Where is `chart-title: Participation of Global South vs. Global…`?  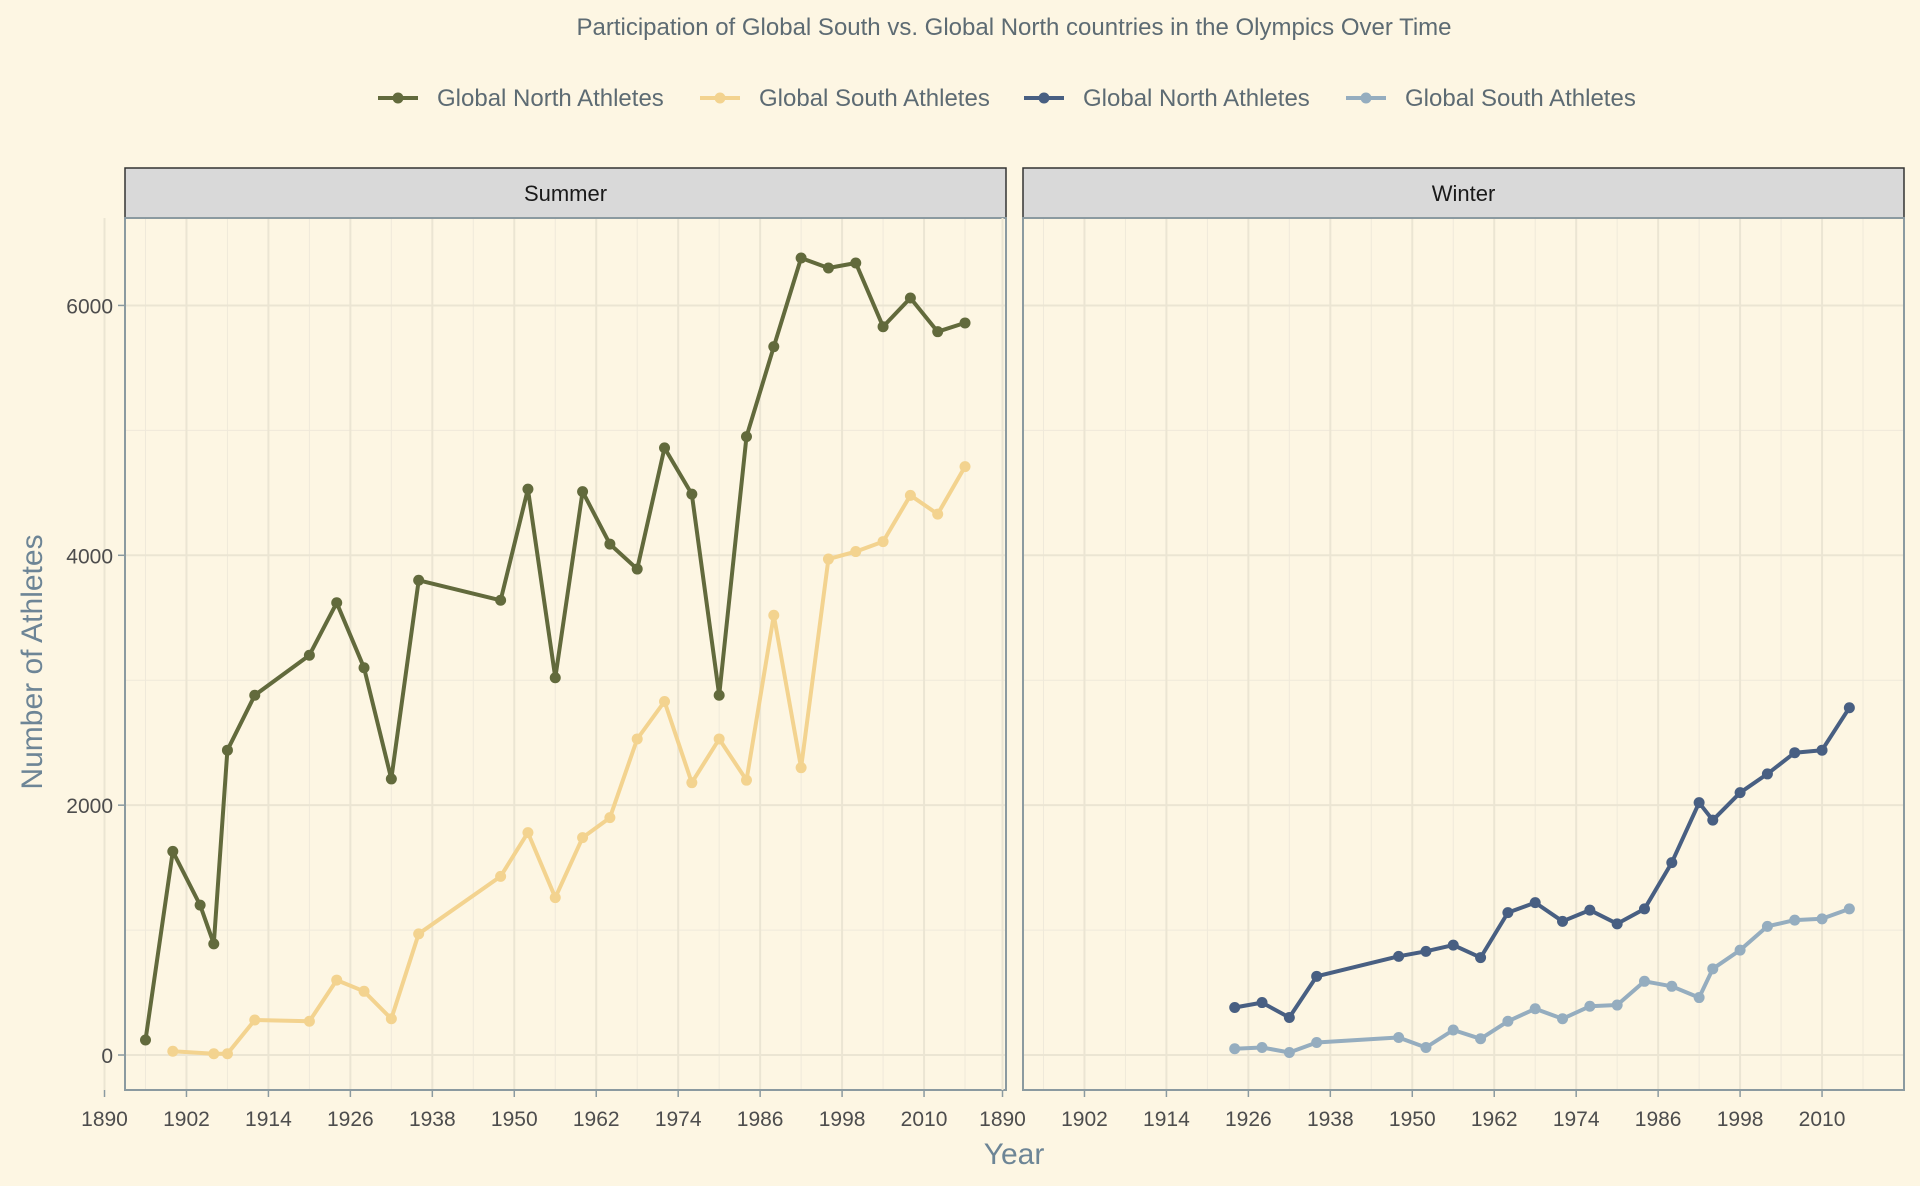 chart-title: Participation of Global South vs. Global… is located at coordinates (1013, 27).